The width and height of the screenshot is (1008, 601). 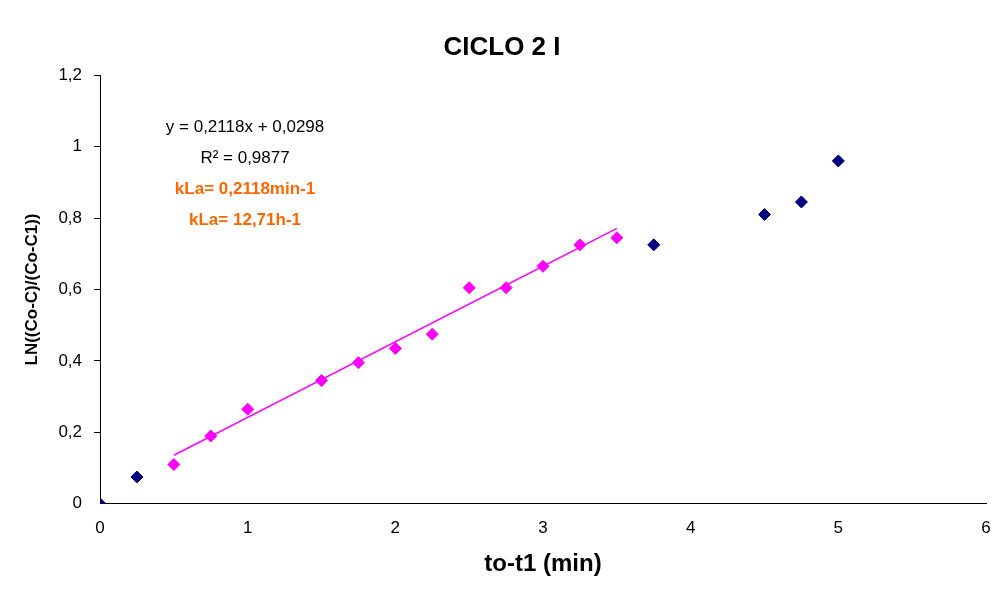 What do you see at coordinates (395, 527) in the screenshot?
I see `x-tick-label: 2` at bounding box center [395, 527].